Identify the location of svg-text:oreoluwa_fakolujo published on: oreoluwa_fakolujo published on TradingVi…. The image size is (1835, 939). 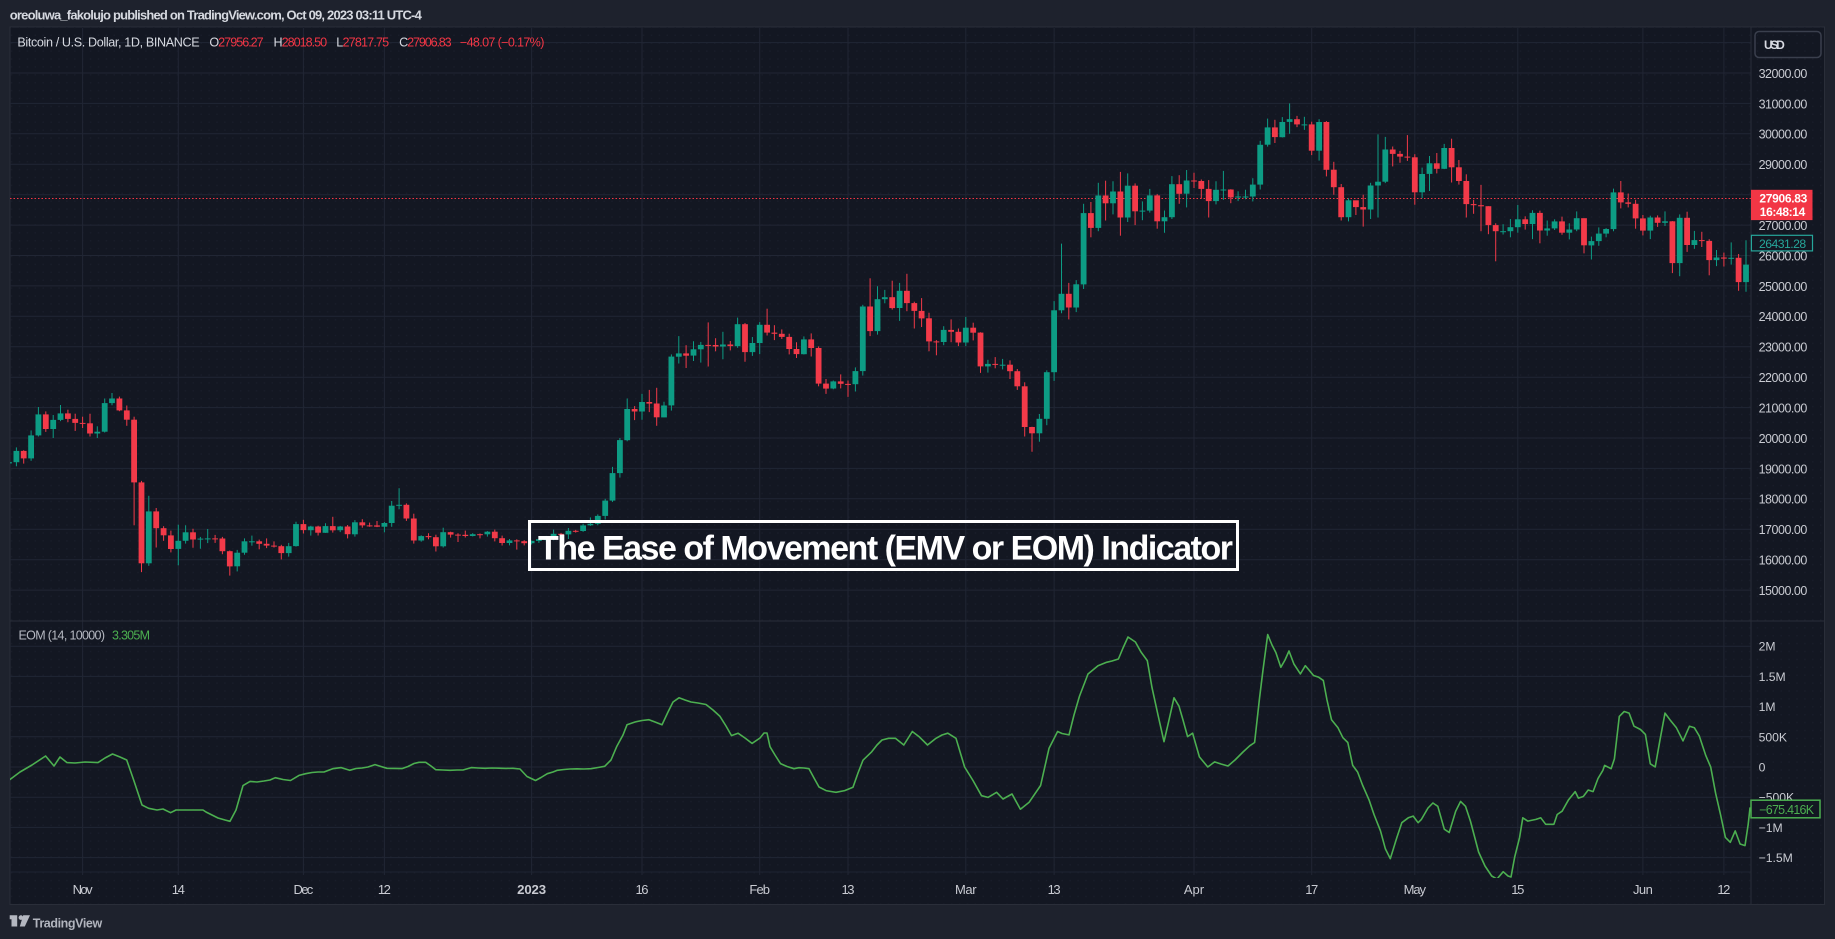
(216, 14).